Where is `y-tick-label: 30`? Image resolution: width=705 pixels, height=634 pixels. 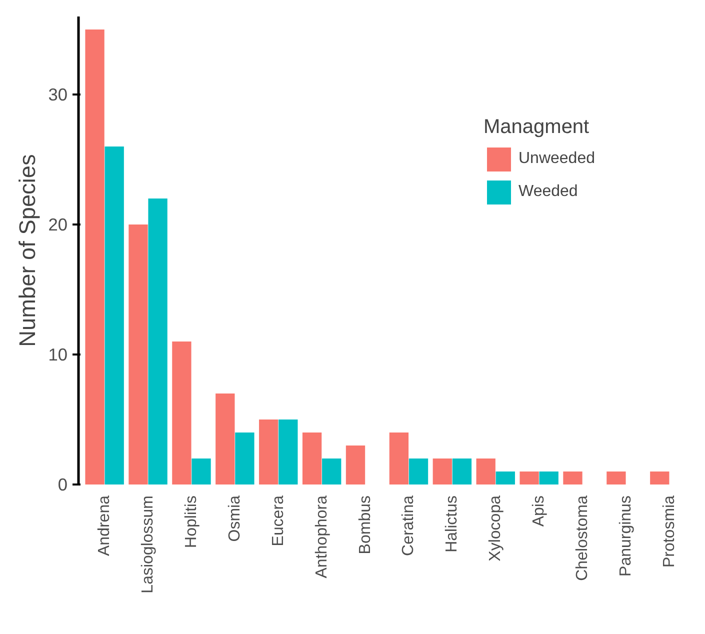 y-tick-label: 30 is located at coordinates (58, 94).